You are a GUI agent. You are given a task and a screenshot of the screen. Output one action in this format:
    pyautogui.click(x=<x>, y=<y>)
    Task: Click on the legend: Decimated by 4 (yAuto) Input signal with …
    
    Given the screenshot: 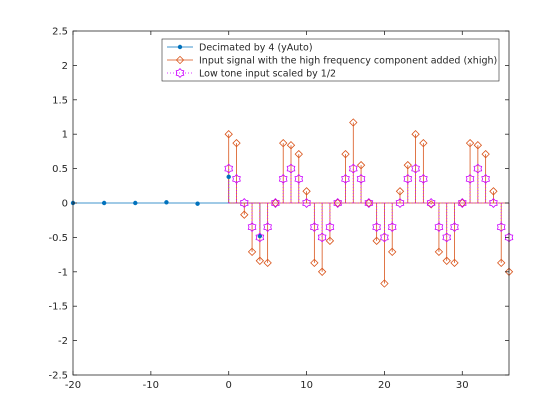 What is the action you would take?
    pyautogui.click(x=330, y=60)
    